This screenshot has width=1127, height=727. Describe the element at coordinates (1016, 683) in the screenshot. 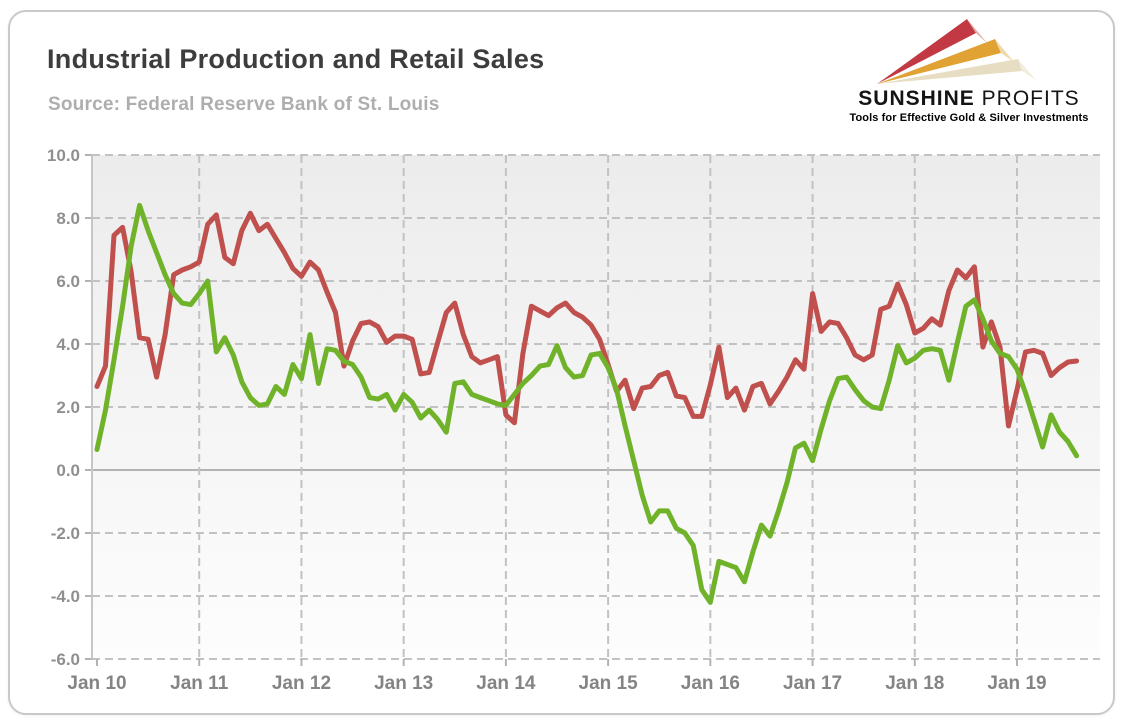

I see `x-axis-label: Jan 19` at that location.